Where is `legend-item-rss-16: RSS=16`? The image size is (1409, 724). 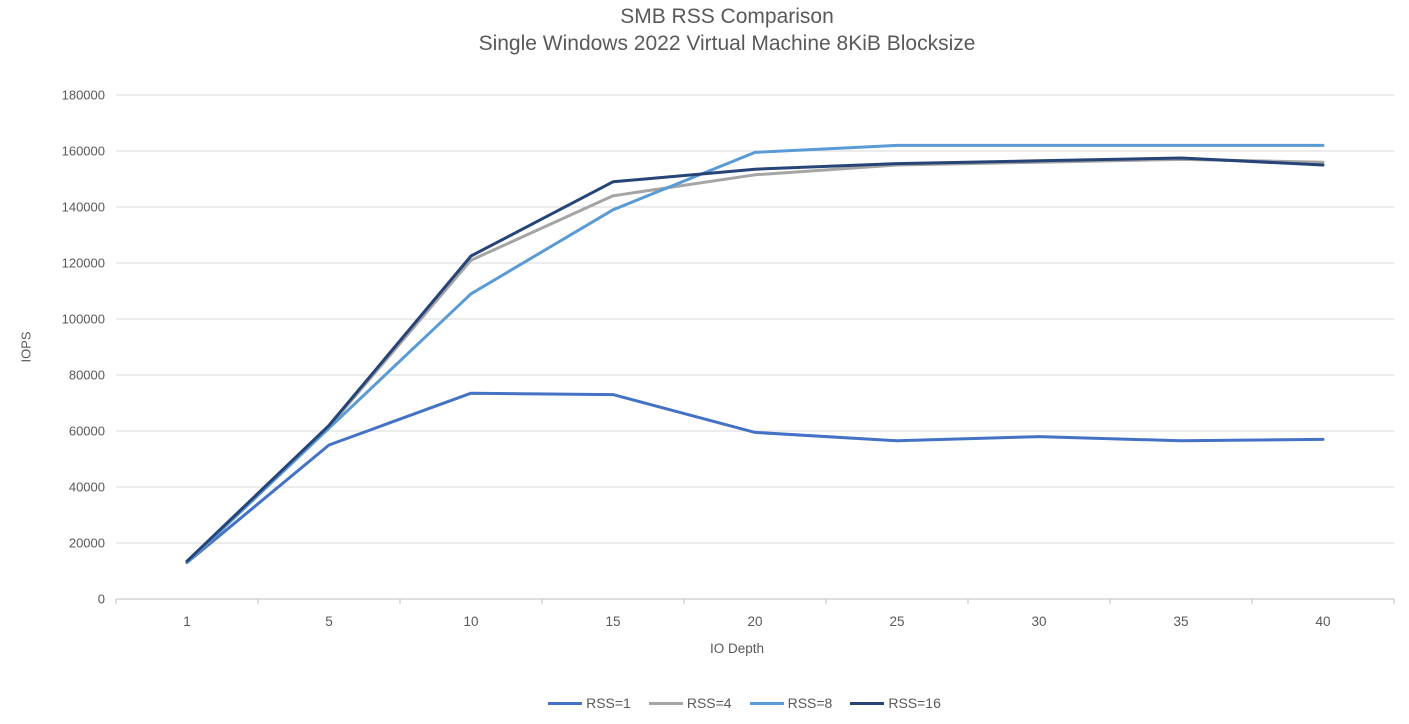 legend-item-rss-16: RSS=16 is located at coordinates (895, 703).